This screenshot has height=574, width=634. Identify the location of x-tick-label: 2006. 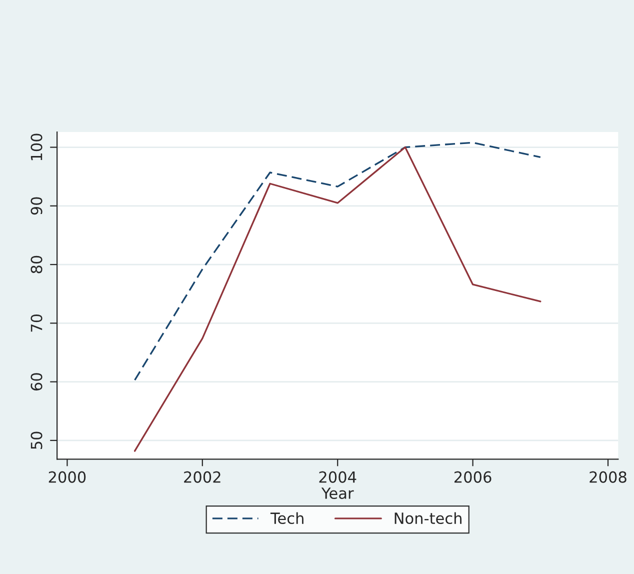
(473, 477).